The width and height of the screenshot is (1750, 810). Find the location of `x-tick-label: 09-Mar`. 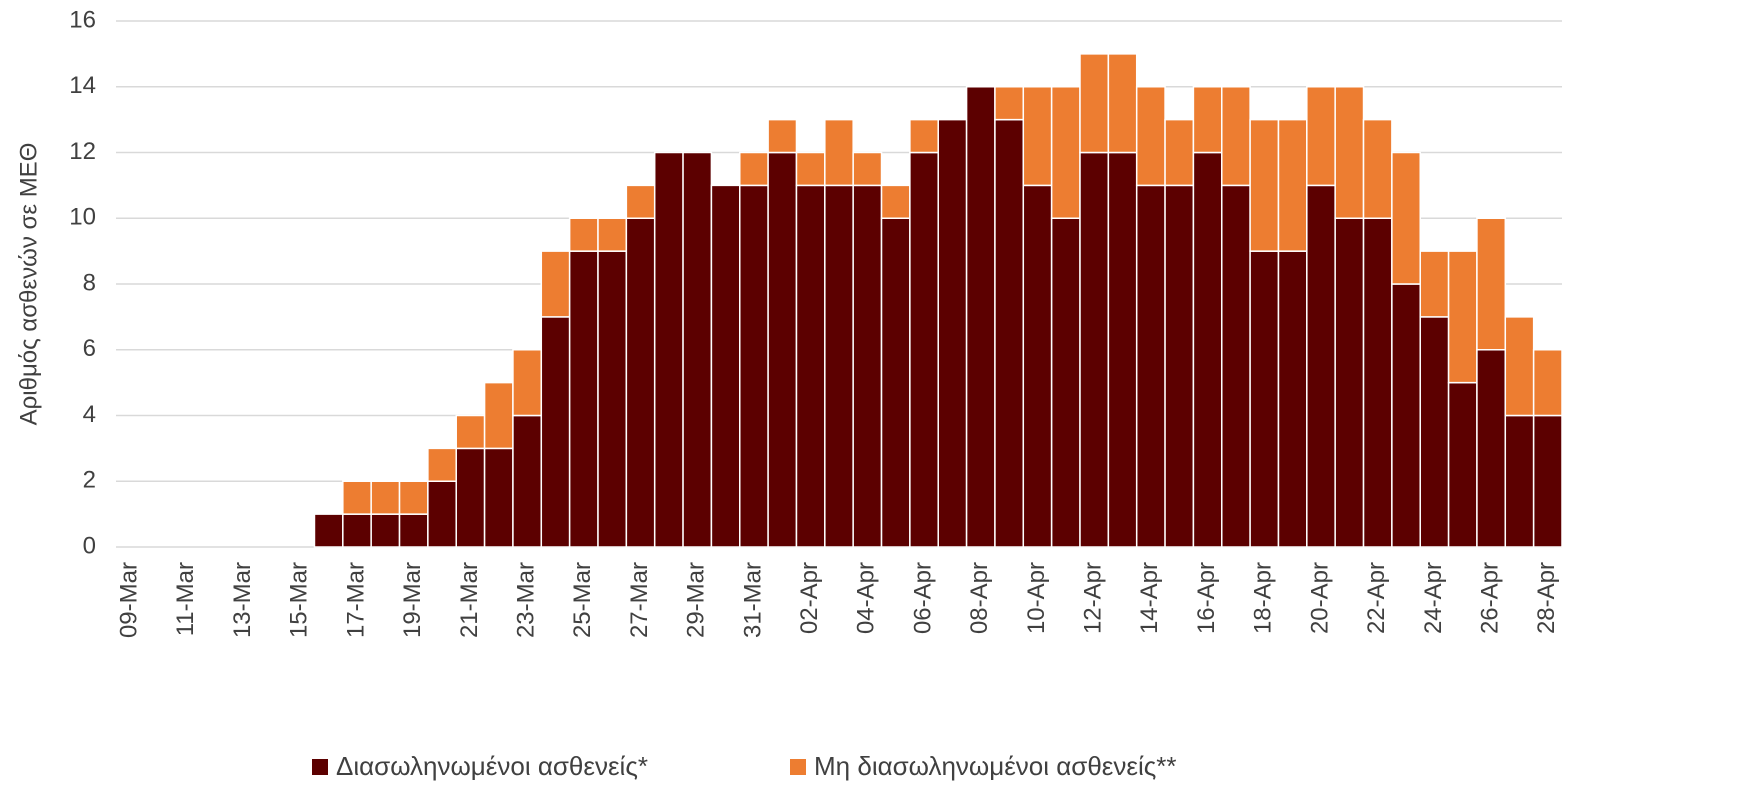

x-tick-label: 09-Mar is located at coordinates (129, 600).